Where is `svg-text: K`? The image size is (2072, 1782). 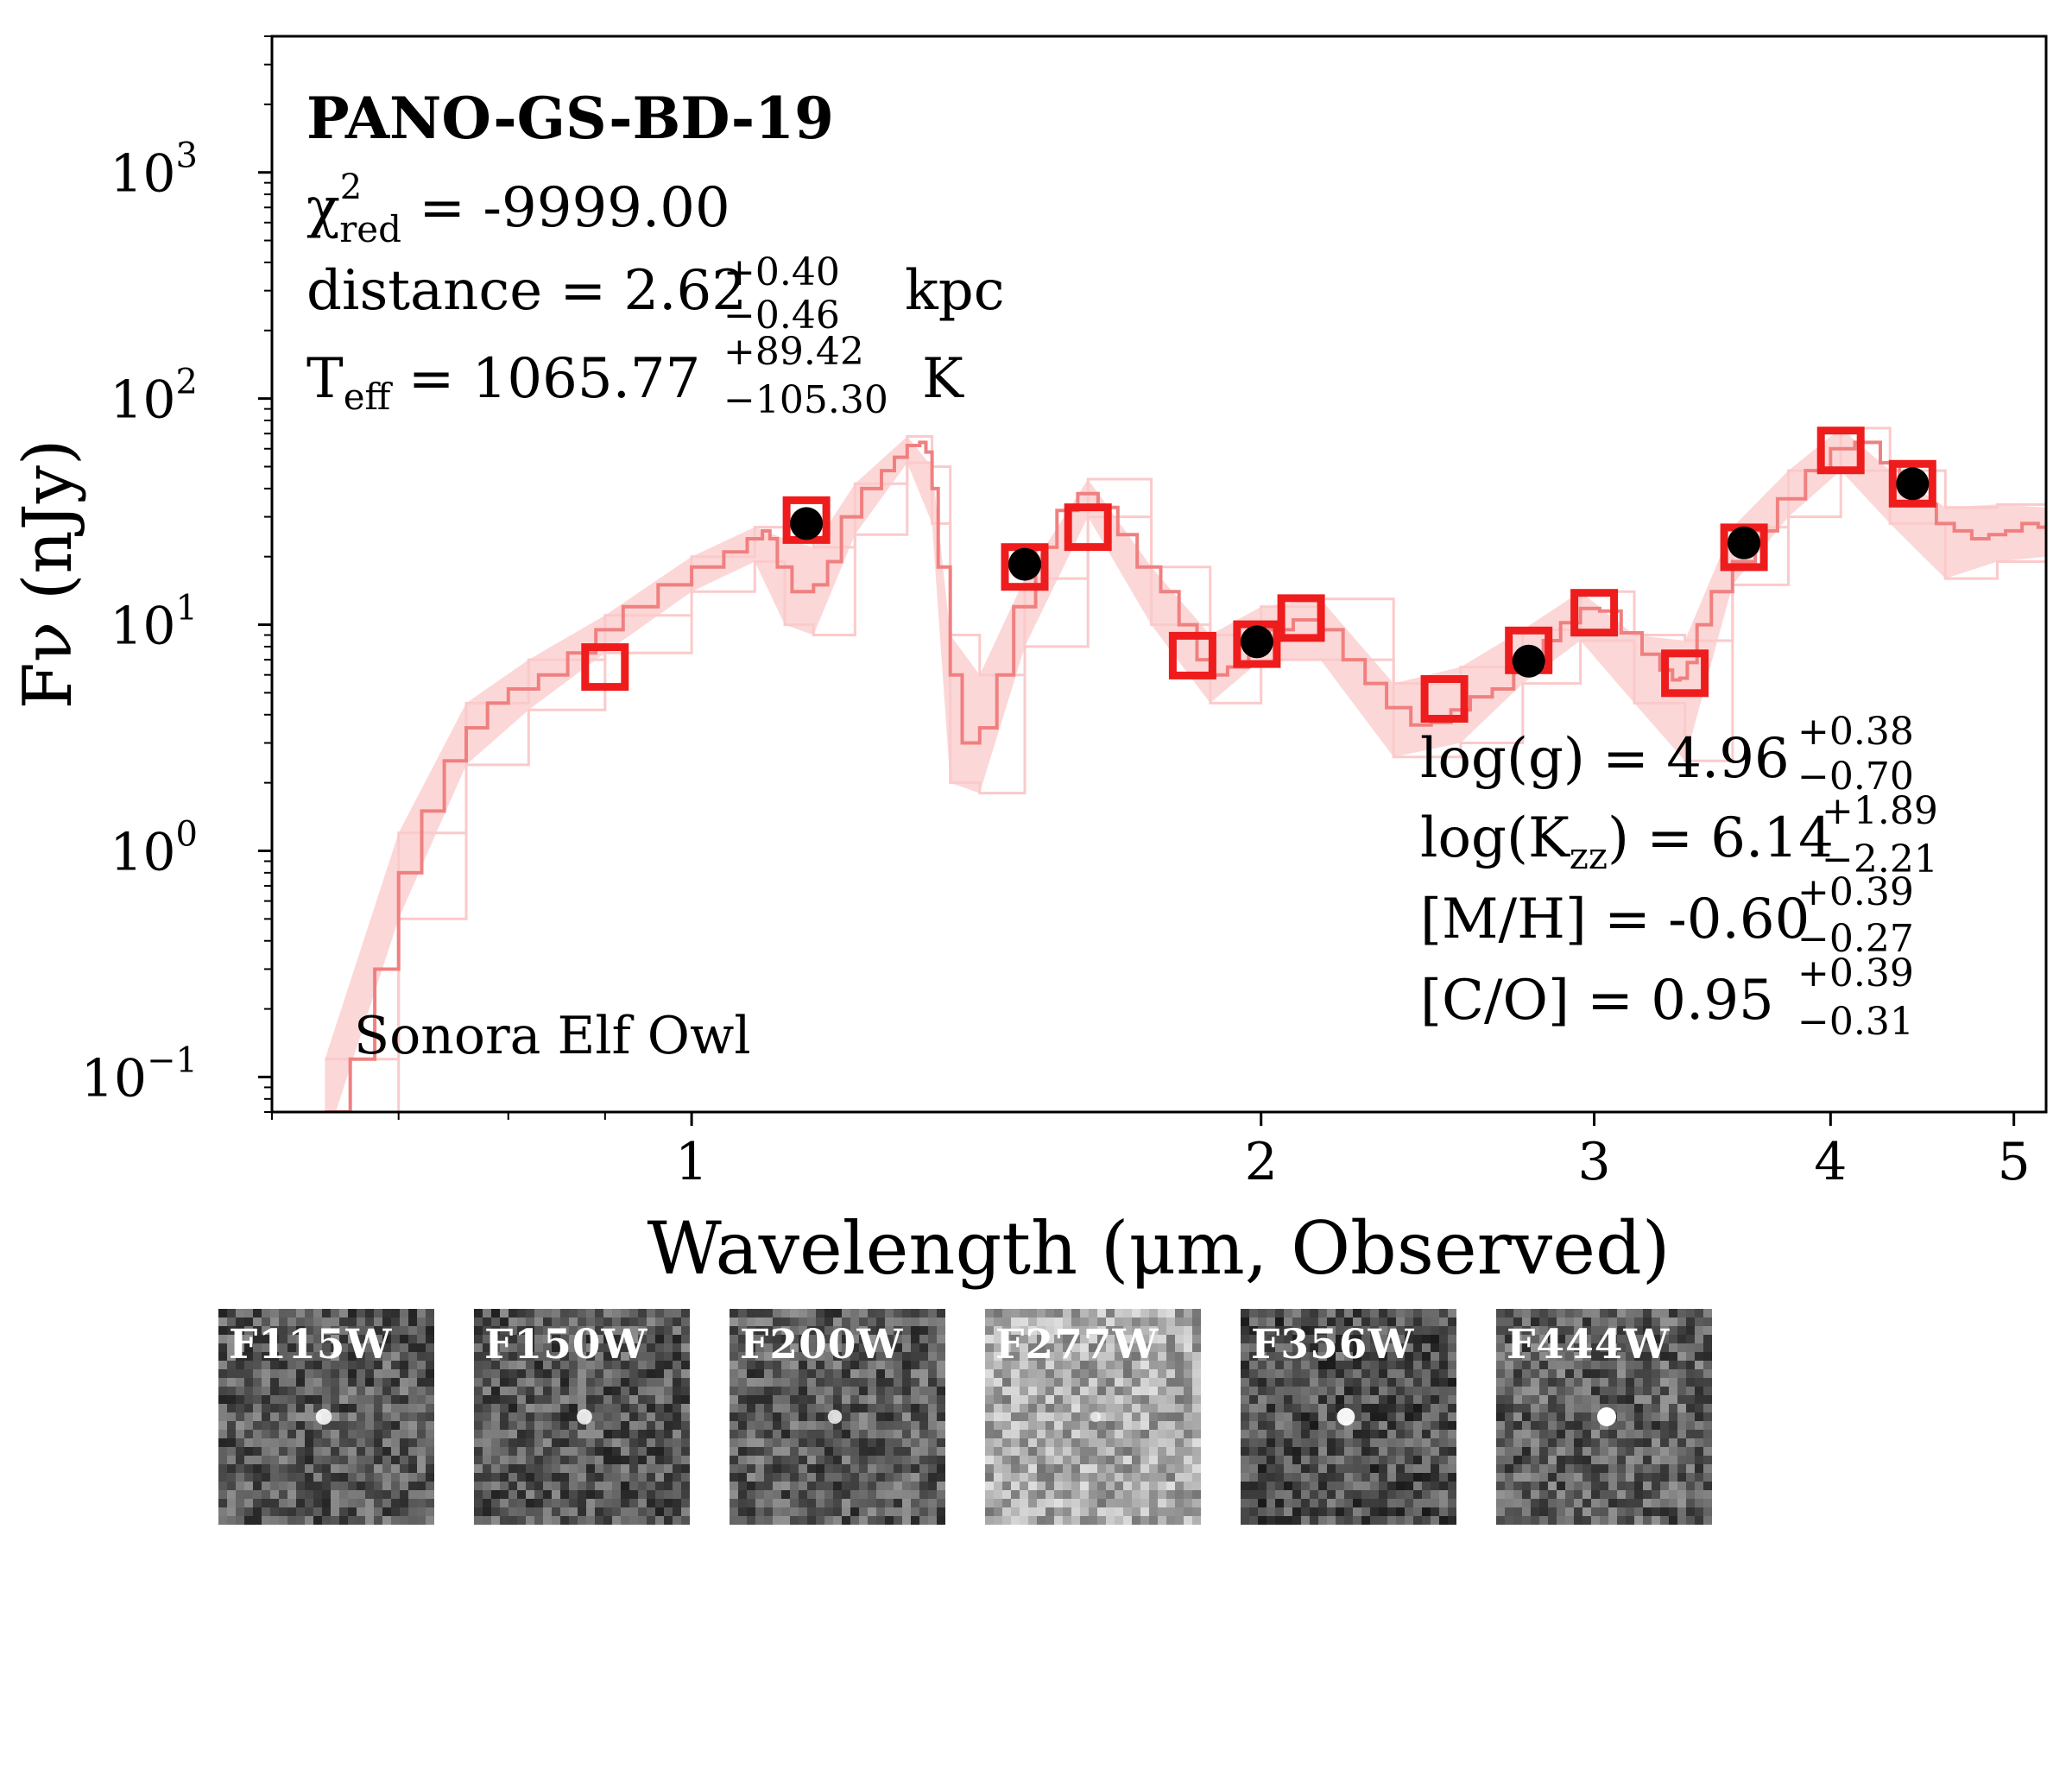 svg-text: K is located at coordinates (943, 379).